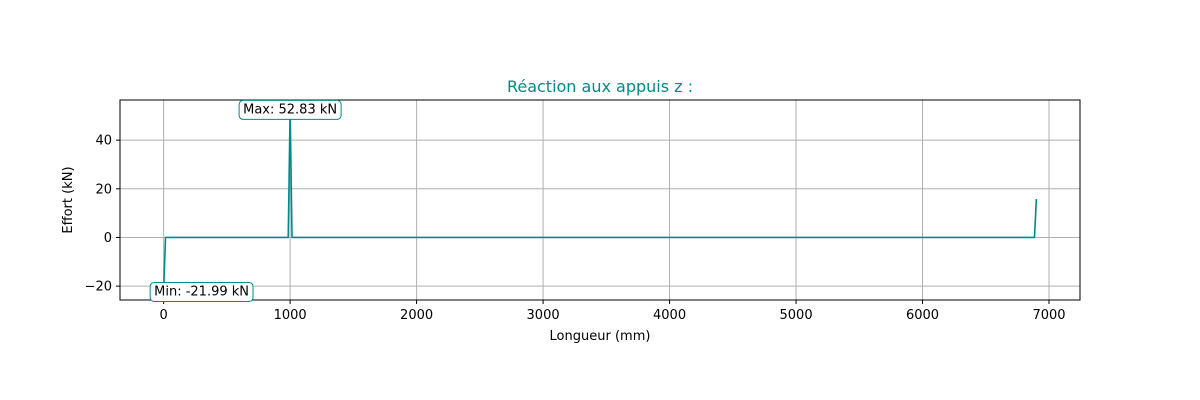 The height and width of the screenshot is (400, 1200). Describe the element at coordinates (108, 238) in the screenshot. I see `y-tick-label: 0` at that location.